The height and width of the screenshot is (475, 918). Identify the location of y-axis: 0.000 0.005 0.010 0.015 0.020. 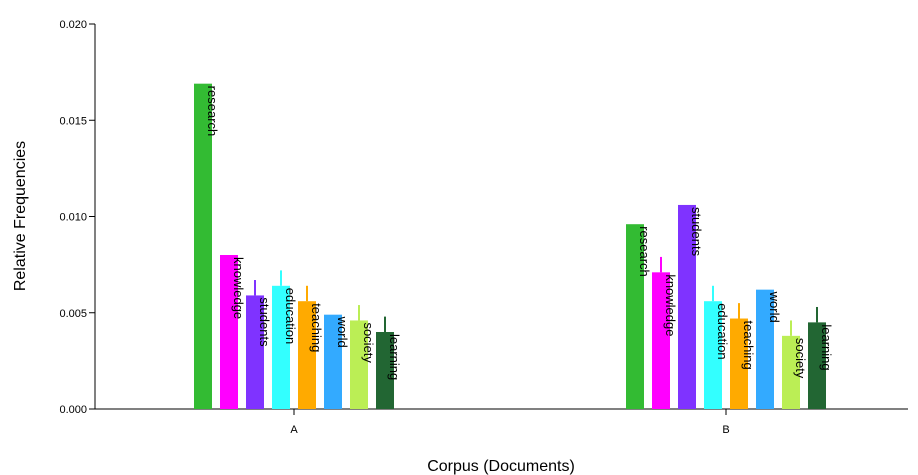
(77, 217).